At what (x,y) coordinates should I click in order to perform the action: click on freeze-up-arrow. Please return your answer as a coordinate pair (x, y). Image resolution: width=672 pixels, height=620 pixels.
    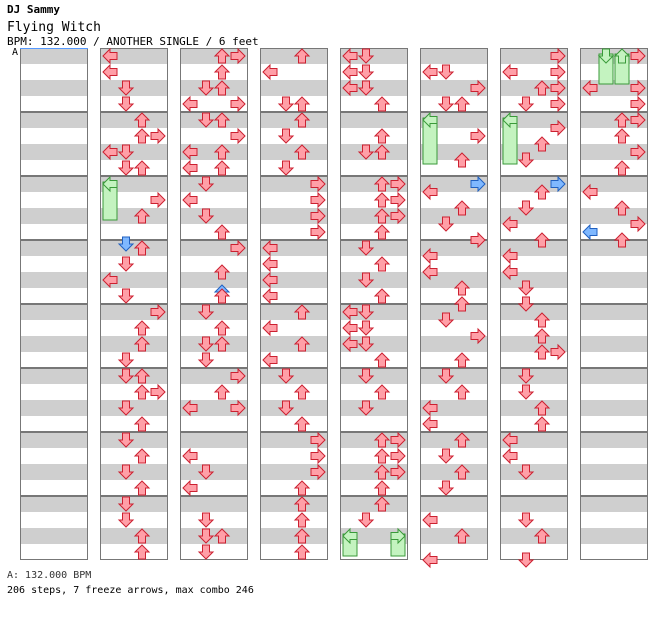
    Looking at the image, I should click on (622, 56).